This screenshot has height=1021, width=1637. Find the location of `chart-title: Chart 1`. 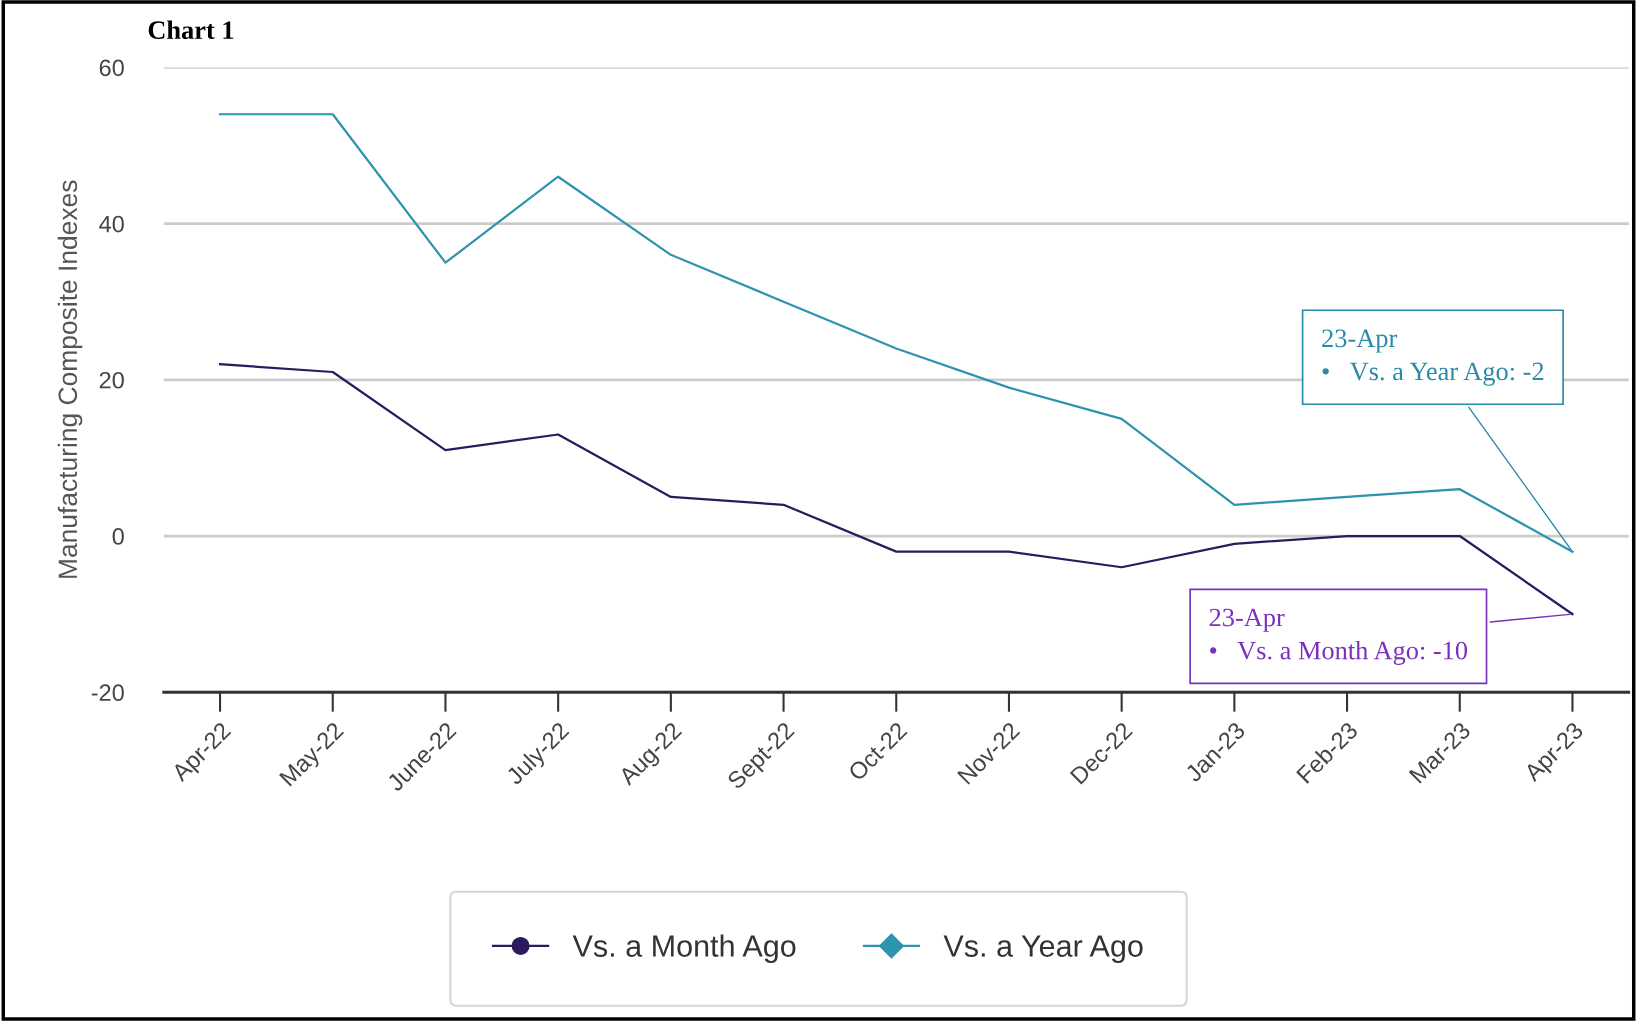

chart-title: Chart 1 is located at coordinates (191, 30).